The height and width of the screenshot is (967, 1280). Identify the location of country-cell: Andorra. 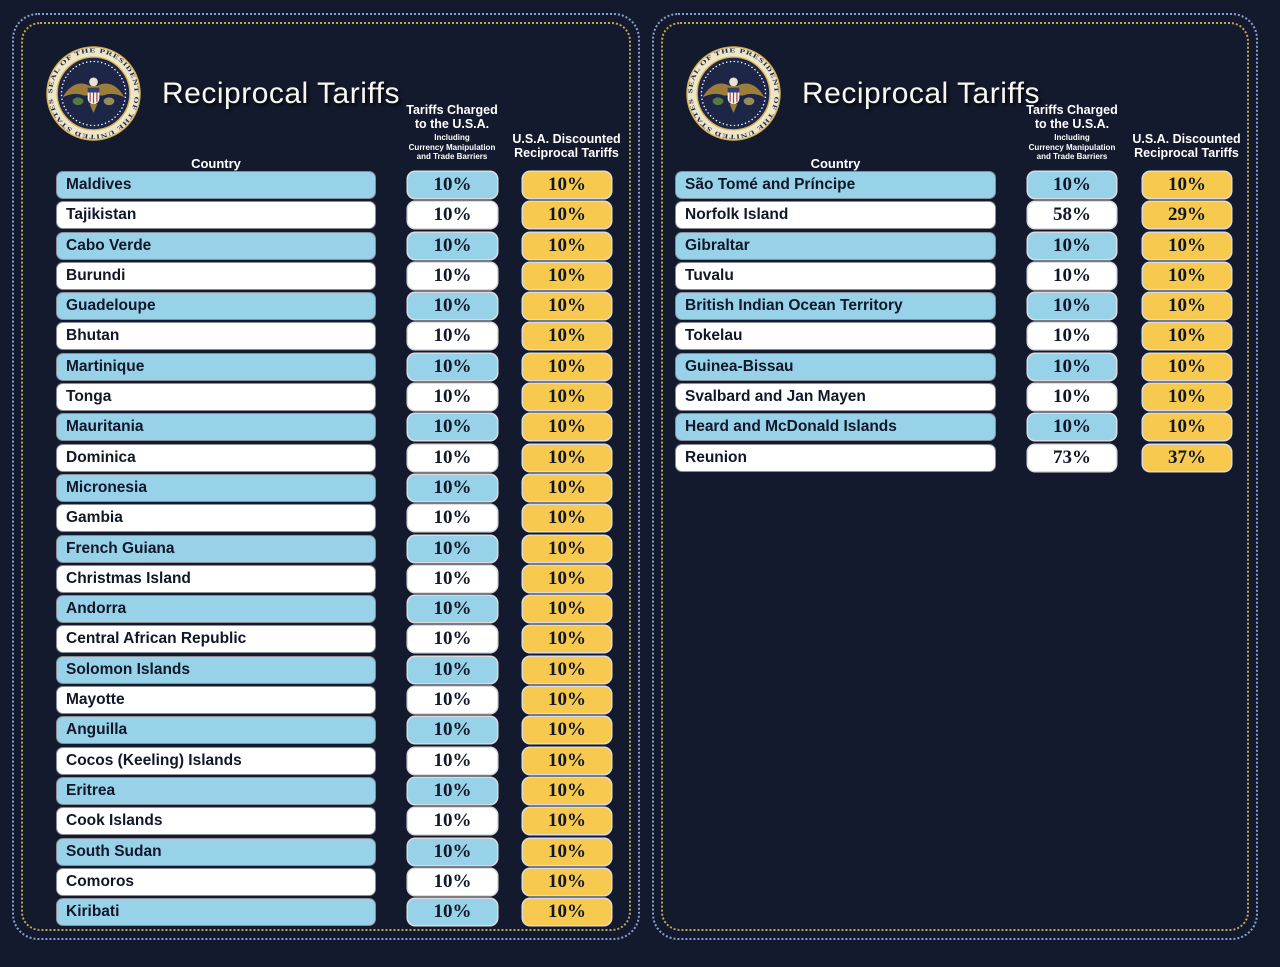
(216, 609).